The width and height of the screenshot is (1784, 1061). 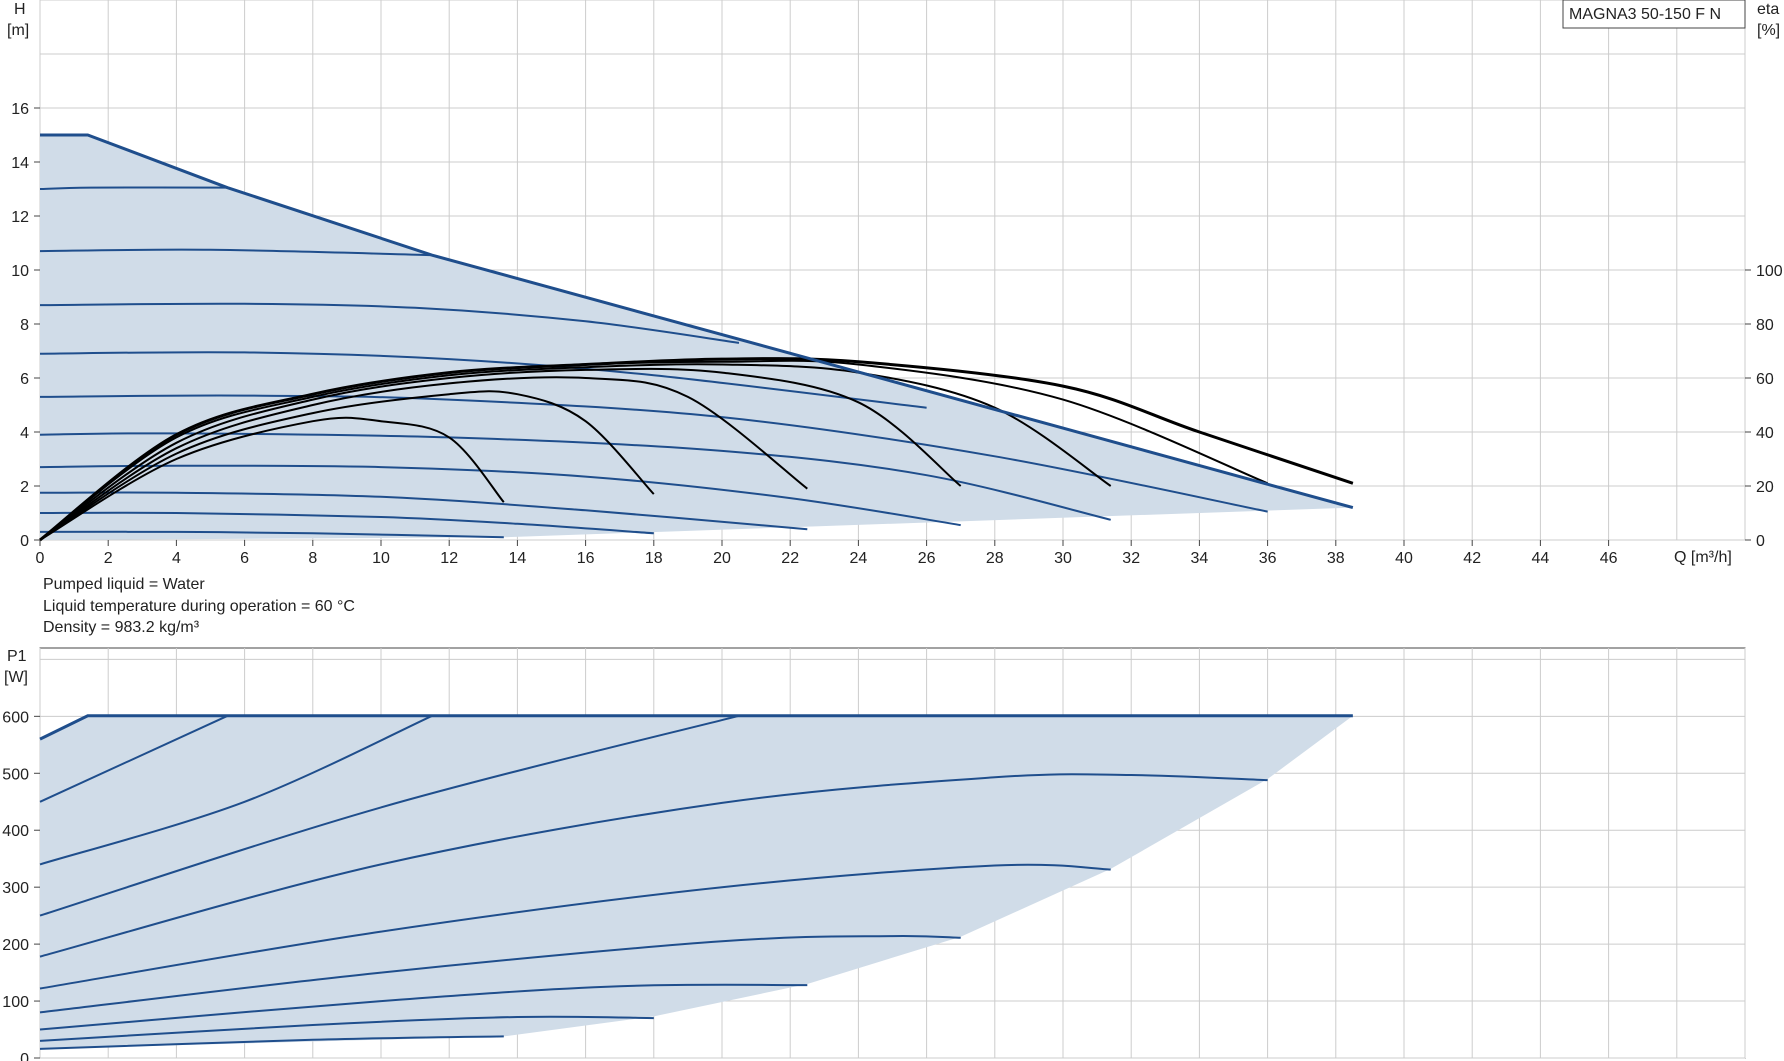 I want to click on power-tick-label: 600, so click(x=15, y=717).